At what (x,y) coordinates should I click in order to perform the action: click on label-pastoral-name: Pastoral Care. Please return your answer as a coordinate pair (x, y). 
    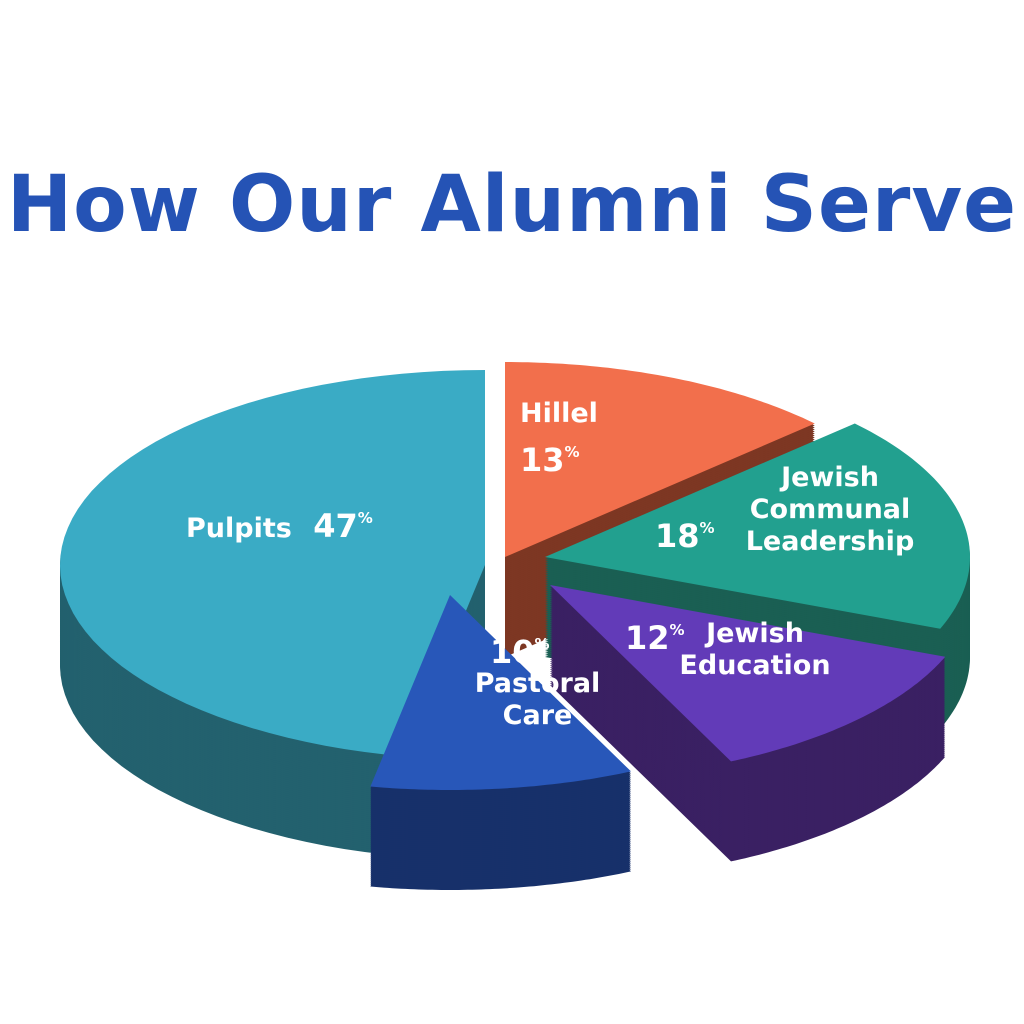
    Looking at the image, I should click on (537, 699).